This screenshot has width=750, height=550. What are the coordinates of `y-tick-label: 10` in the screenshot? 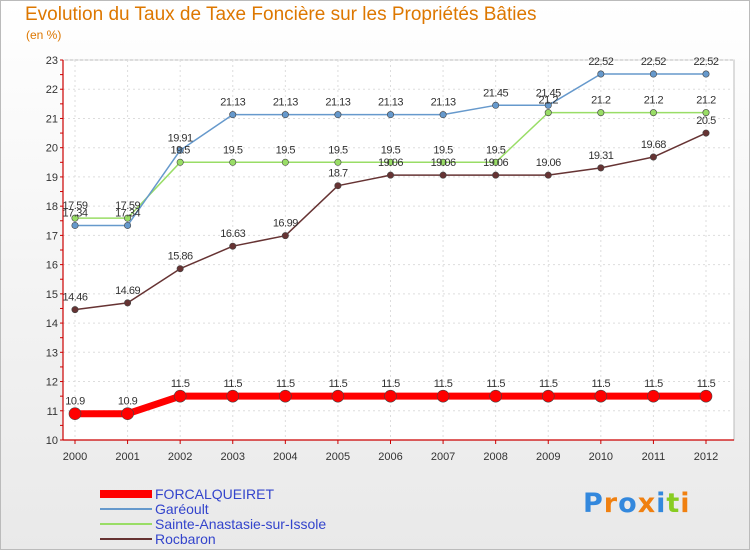 It's located at (52, 441).